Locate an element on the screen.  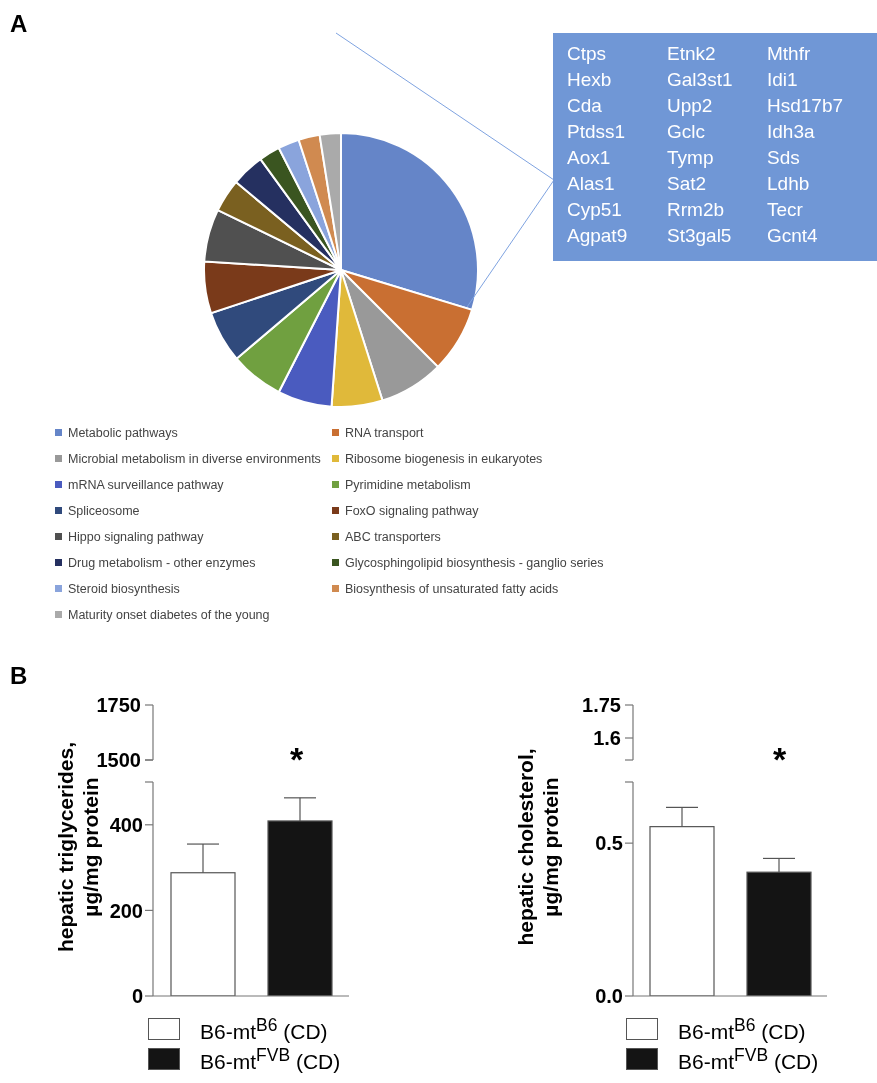
legend-label: Hippo signaling pathway is located at coordinates (136, 536).